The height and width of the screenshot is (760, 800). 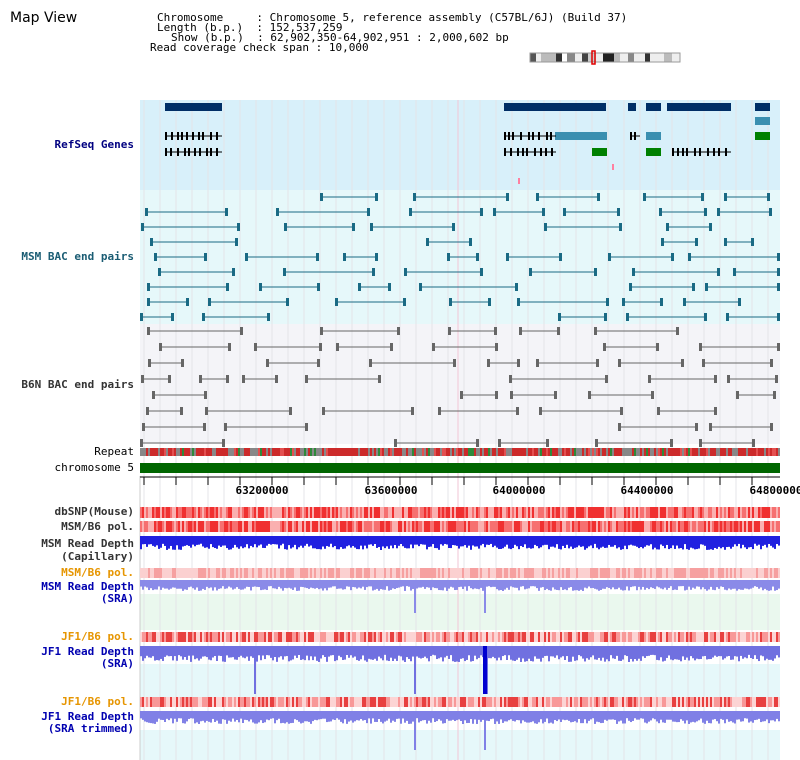 I want to click on b6n-bac-track-label: B6N BAC end pairs, so click(x=77, y=384).